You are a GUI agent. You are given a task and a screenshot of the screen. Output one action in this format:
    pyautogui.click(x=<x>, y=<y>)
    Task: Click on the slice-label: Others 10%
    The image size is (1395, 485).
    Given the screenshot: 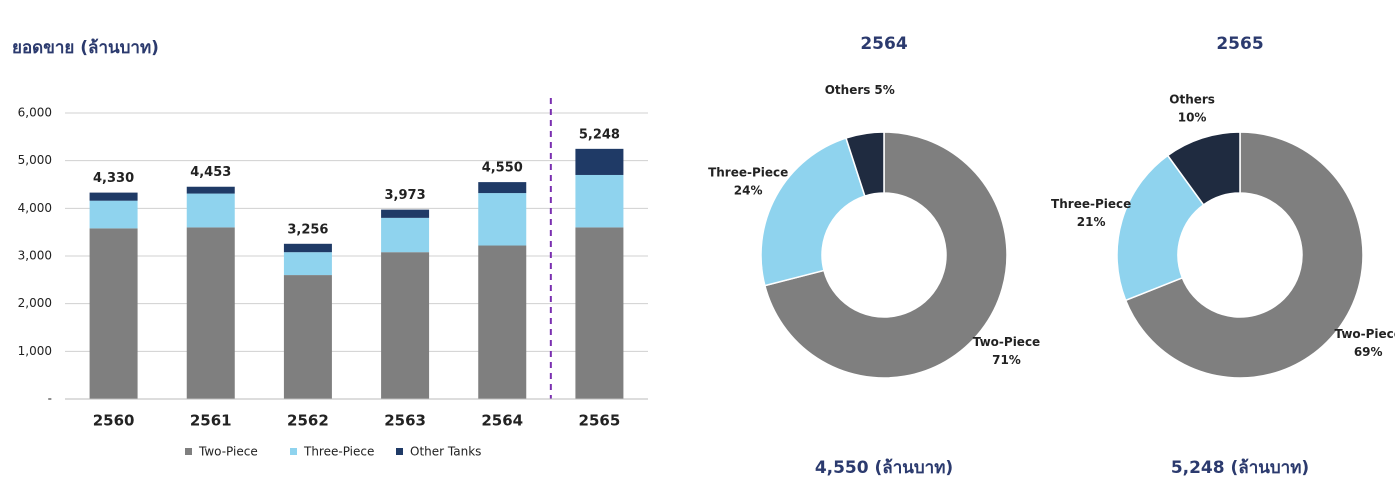 What is the action you would take?
    pyautogui.click(x=1192, y=108)
    